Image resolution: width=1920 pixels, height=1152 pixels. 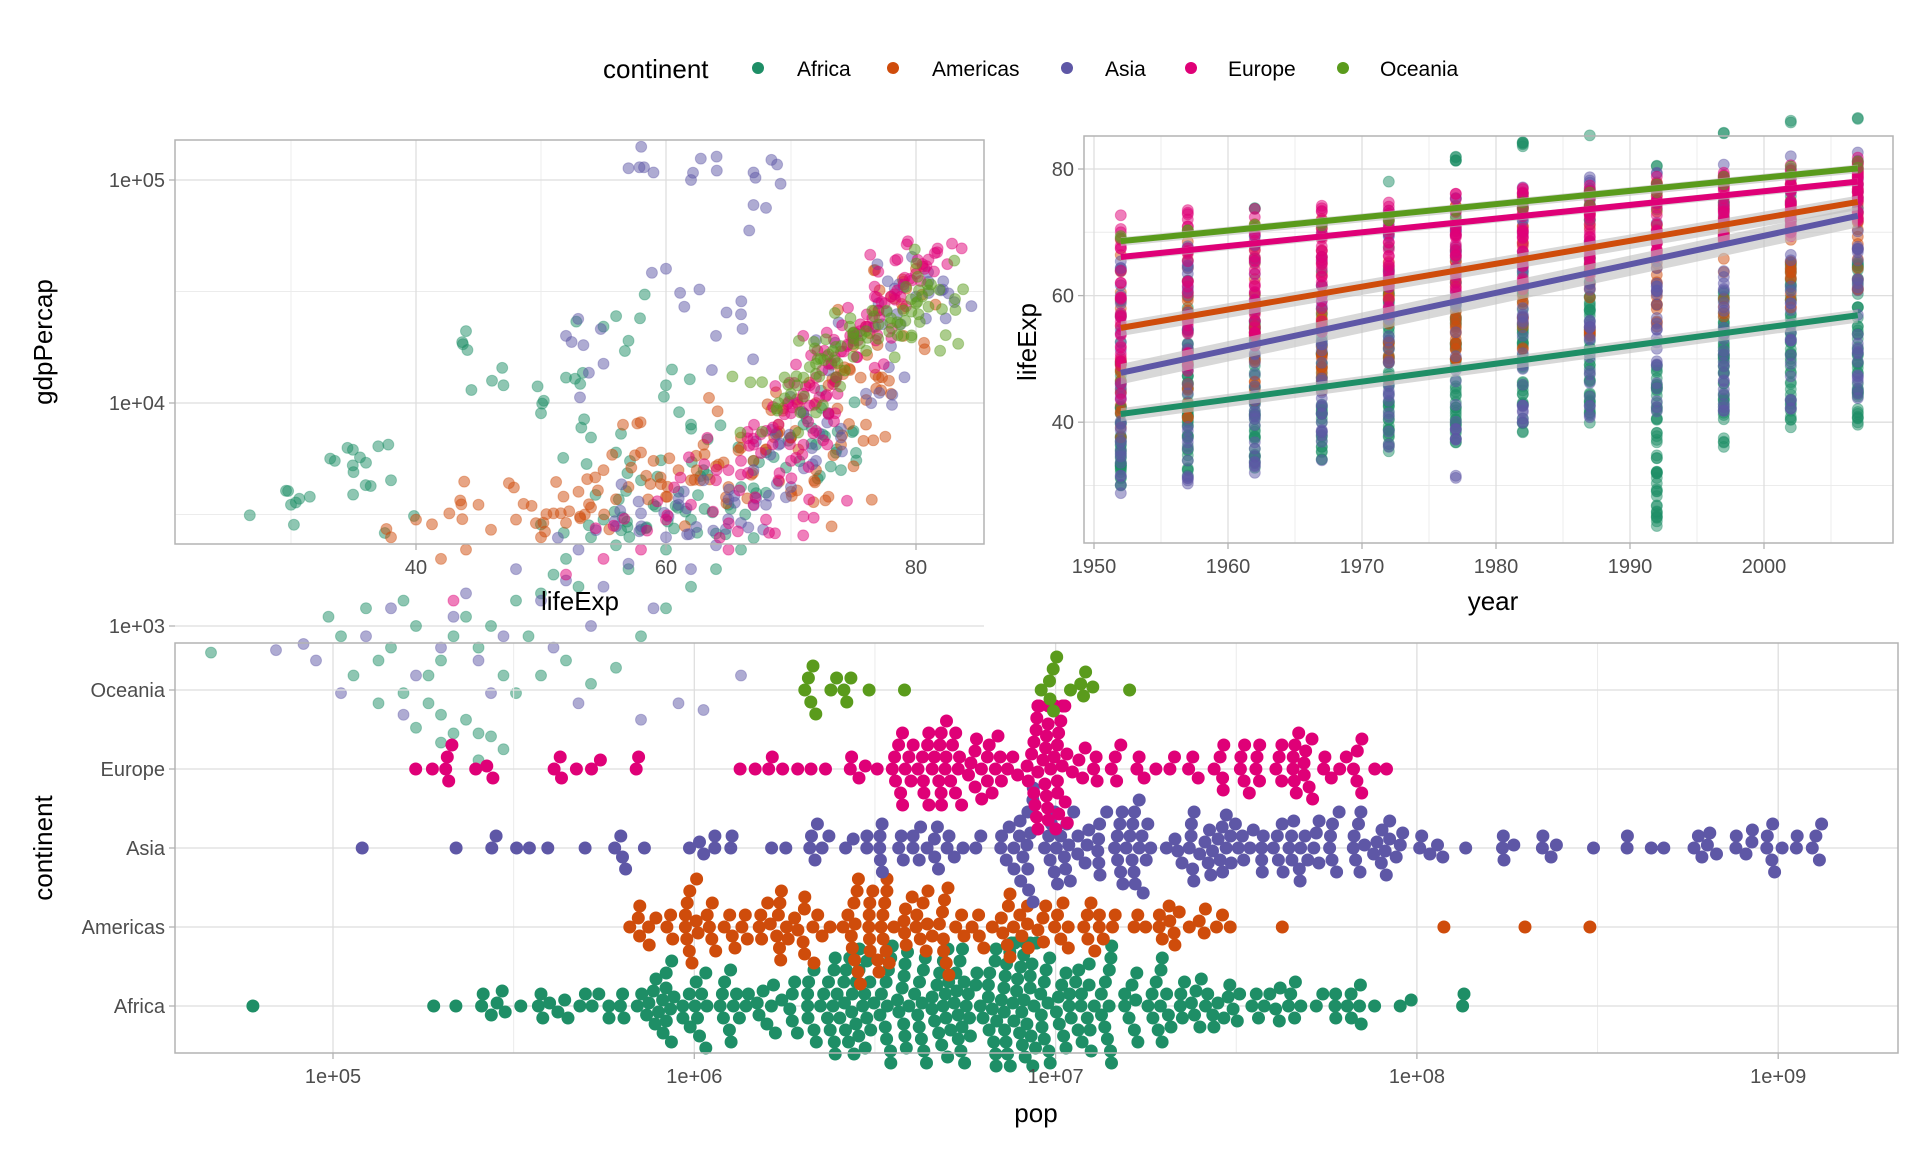 I want to click on legend-item-asia: Asia, so click(x=1103, y=69).